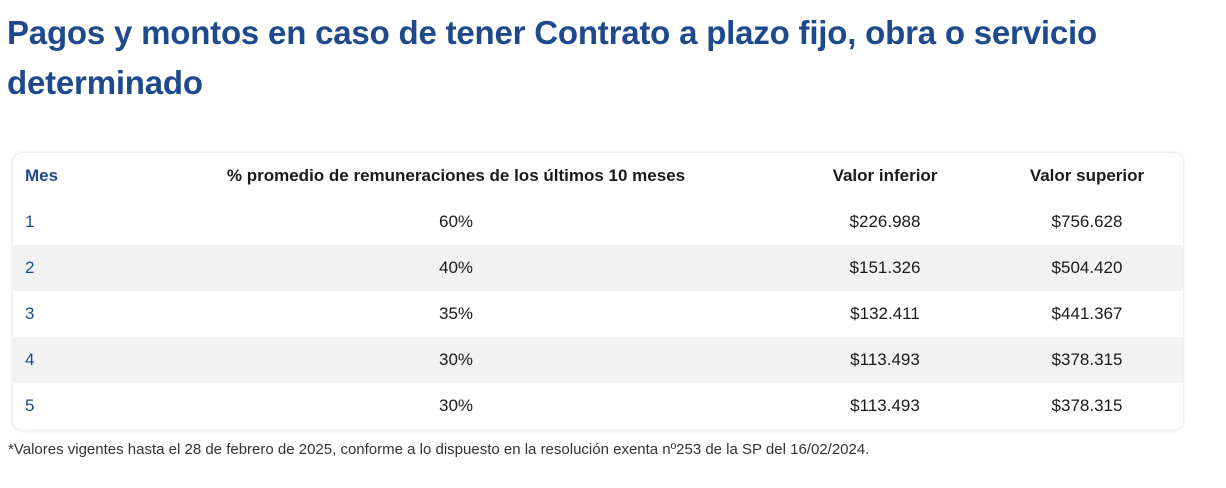 This screenshot has width=1226, height=488. I want to click on cell-mes: 4, so click(73, 360).